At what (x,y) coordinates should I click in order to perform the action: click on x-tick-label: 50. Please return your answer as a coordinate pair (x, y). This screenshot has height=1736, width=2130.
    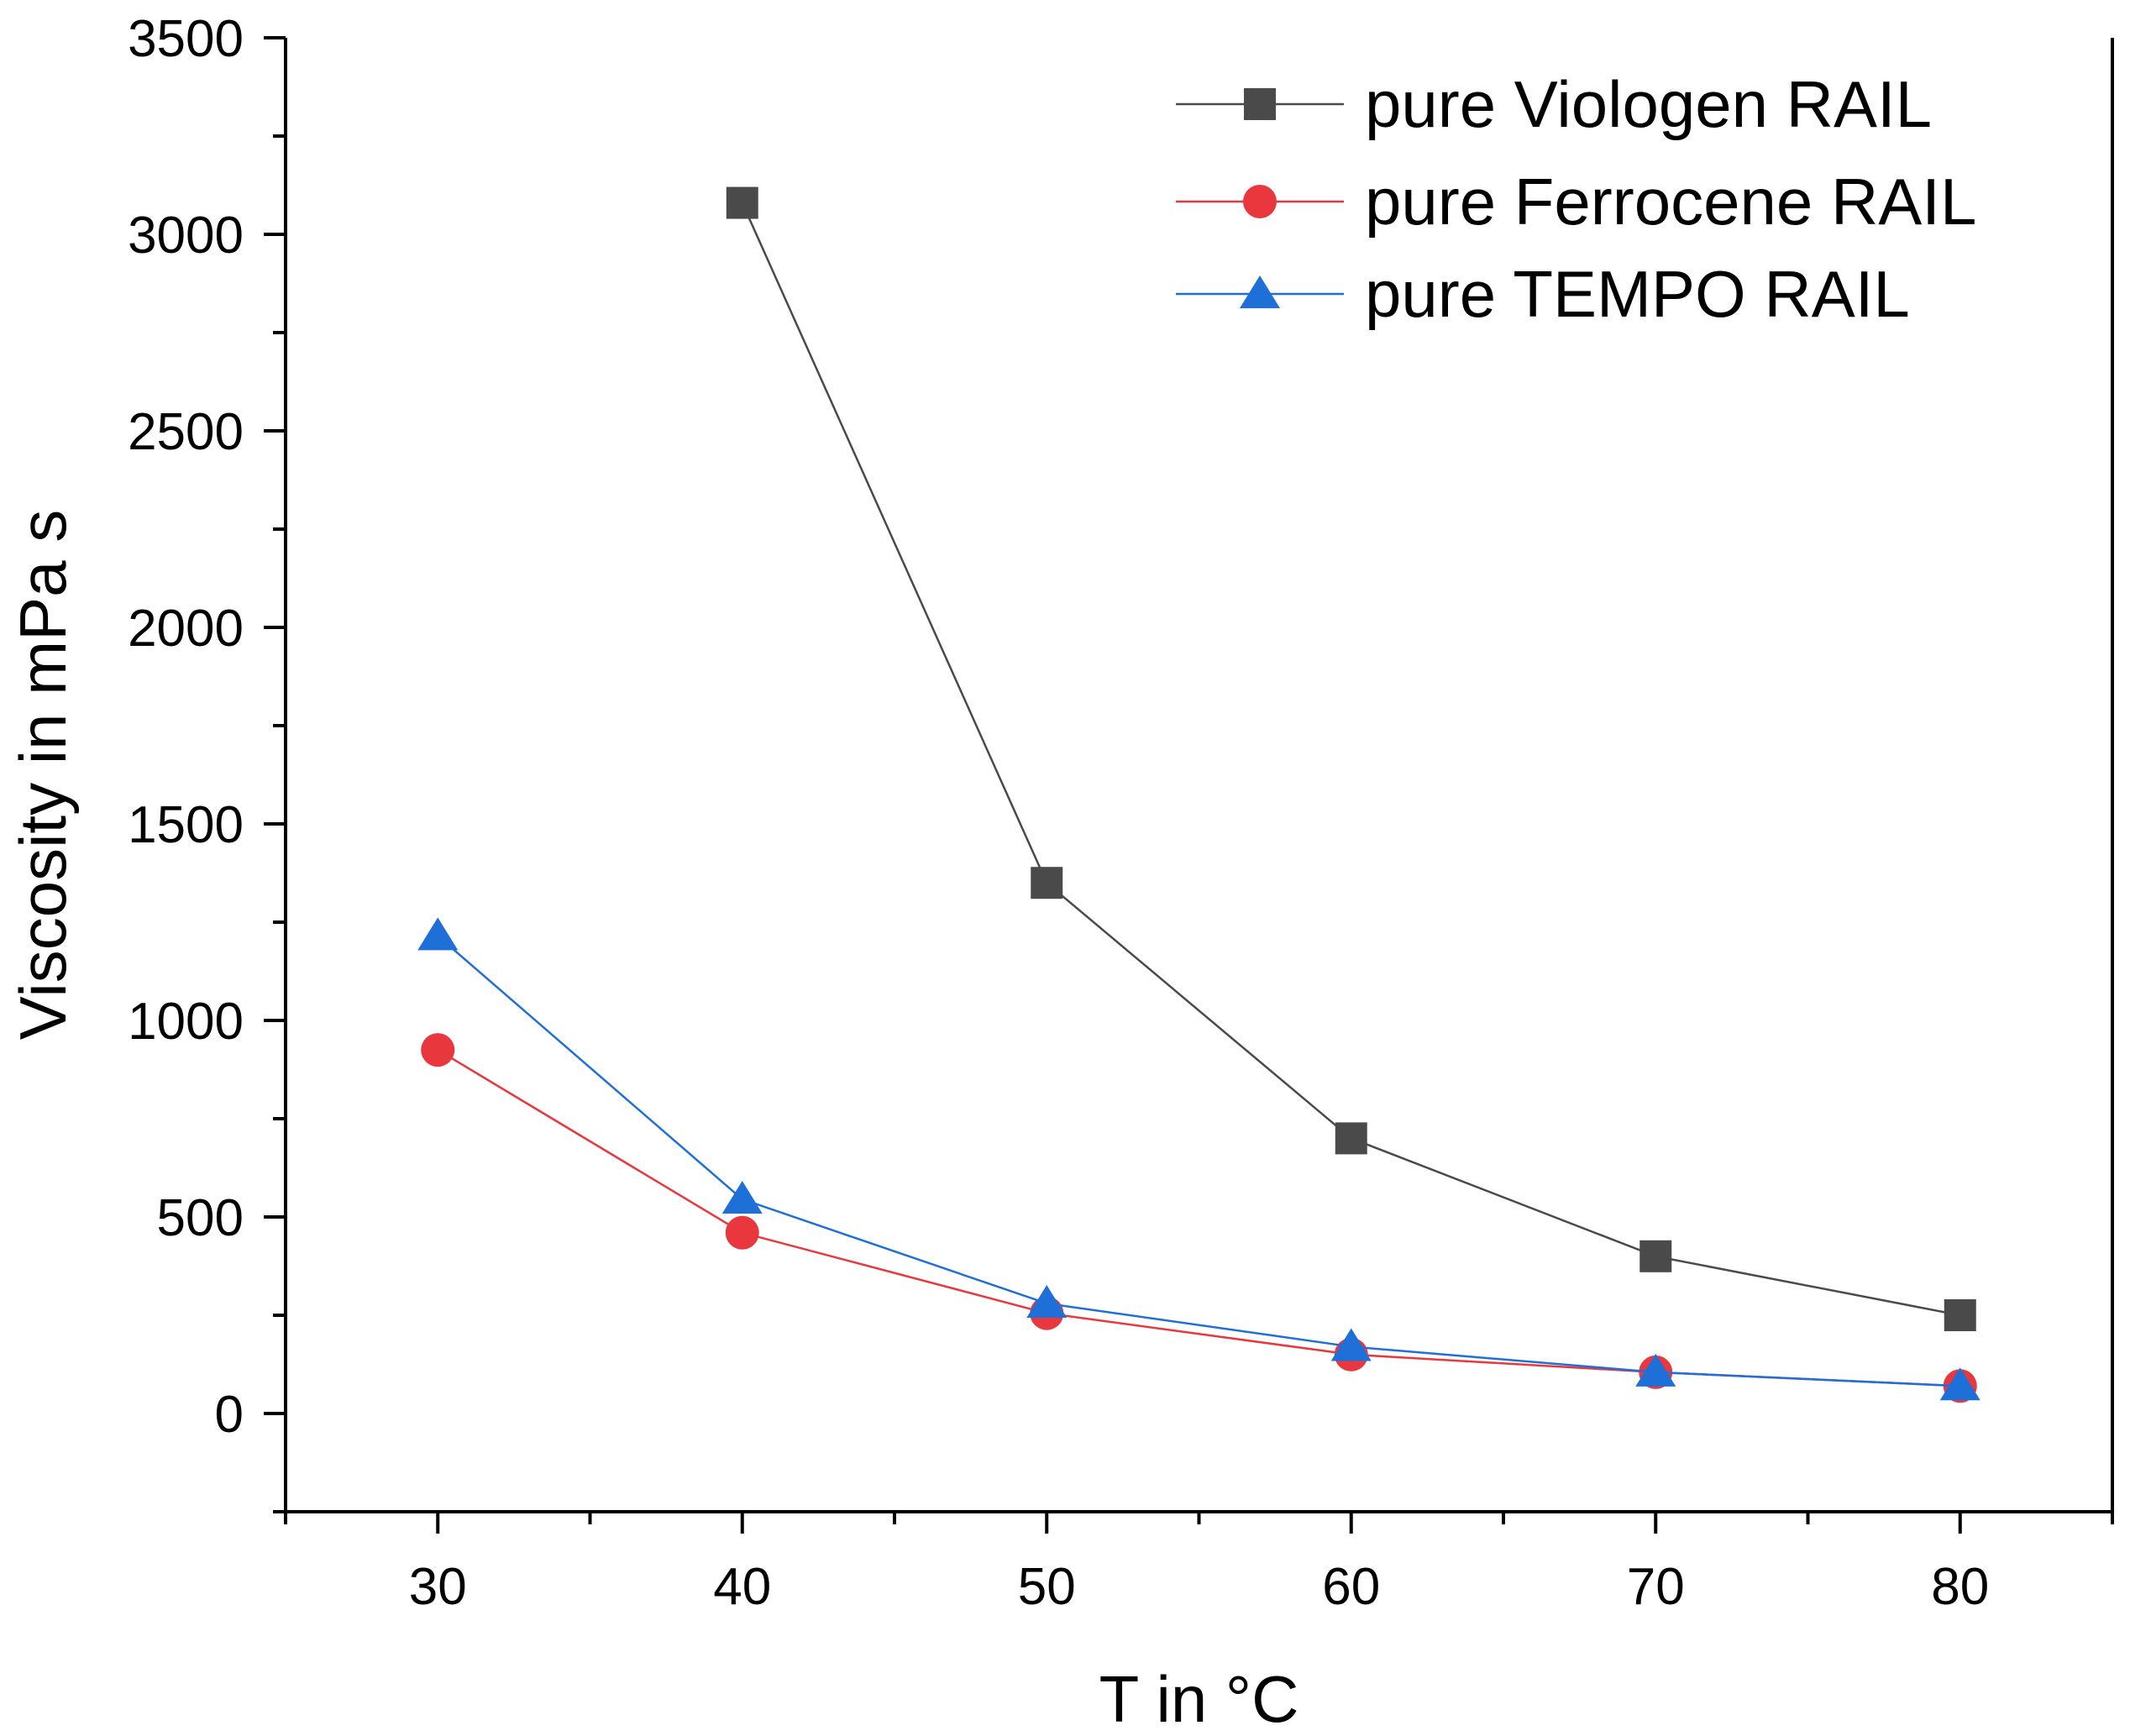
    Looking at the image, I should click on (1047, 1587).